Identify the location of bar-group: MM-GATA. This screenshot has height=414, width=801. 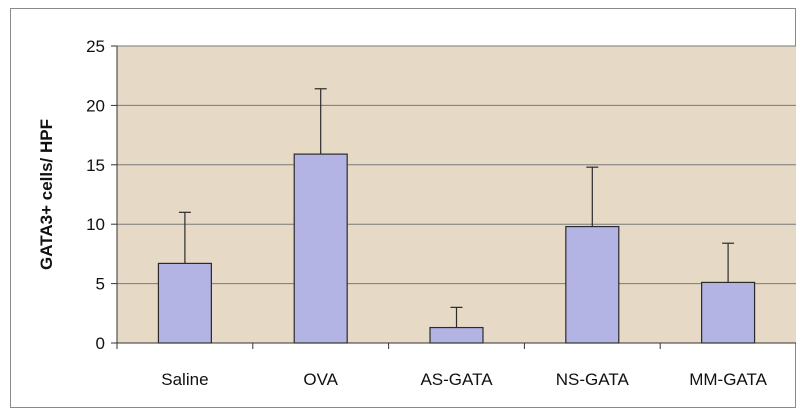
(728, 315).